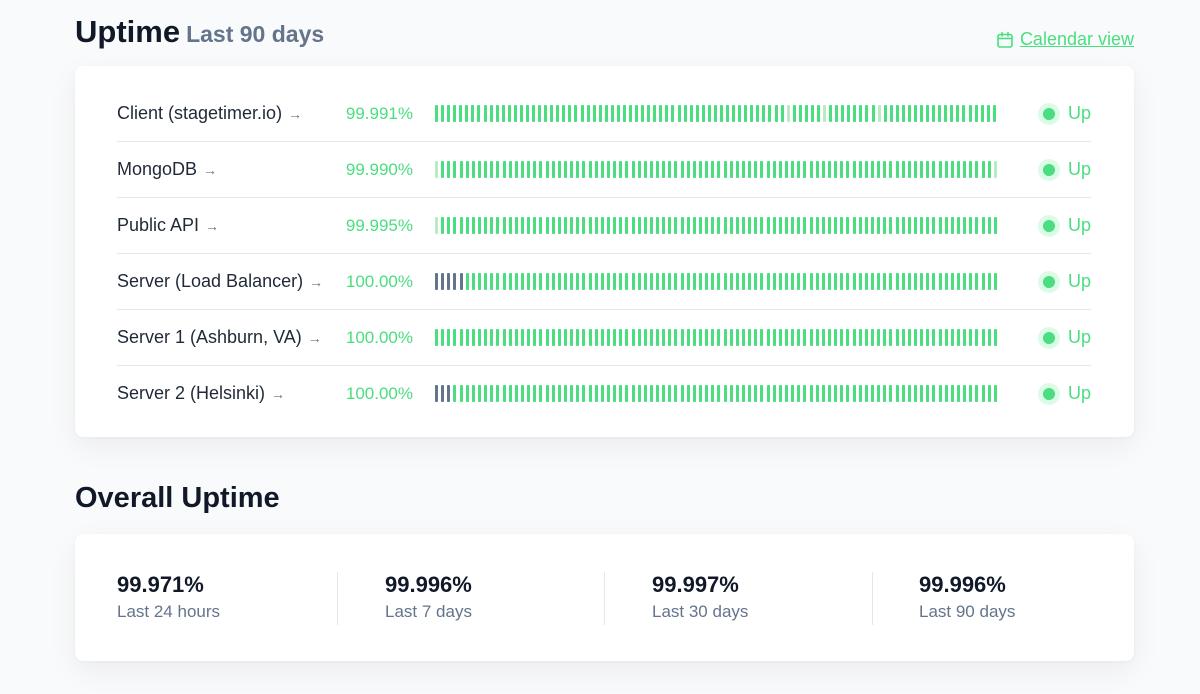  What do you see at coordinates (449, 393) in the screenshot?
I see `uptime-day-bar-no-data` at bounding box center [449, 393].